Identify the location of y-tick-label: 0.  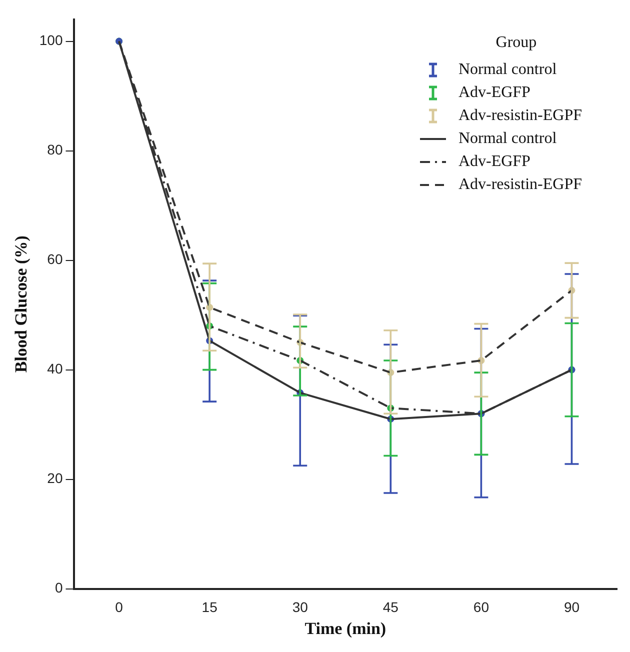
(58, 588).